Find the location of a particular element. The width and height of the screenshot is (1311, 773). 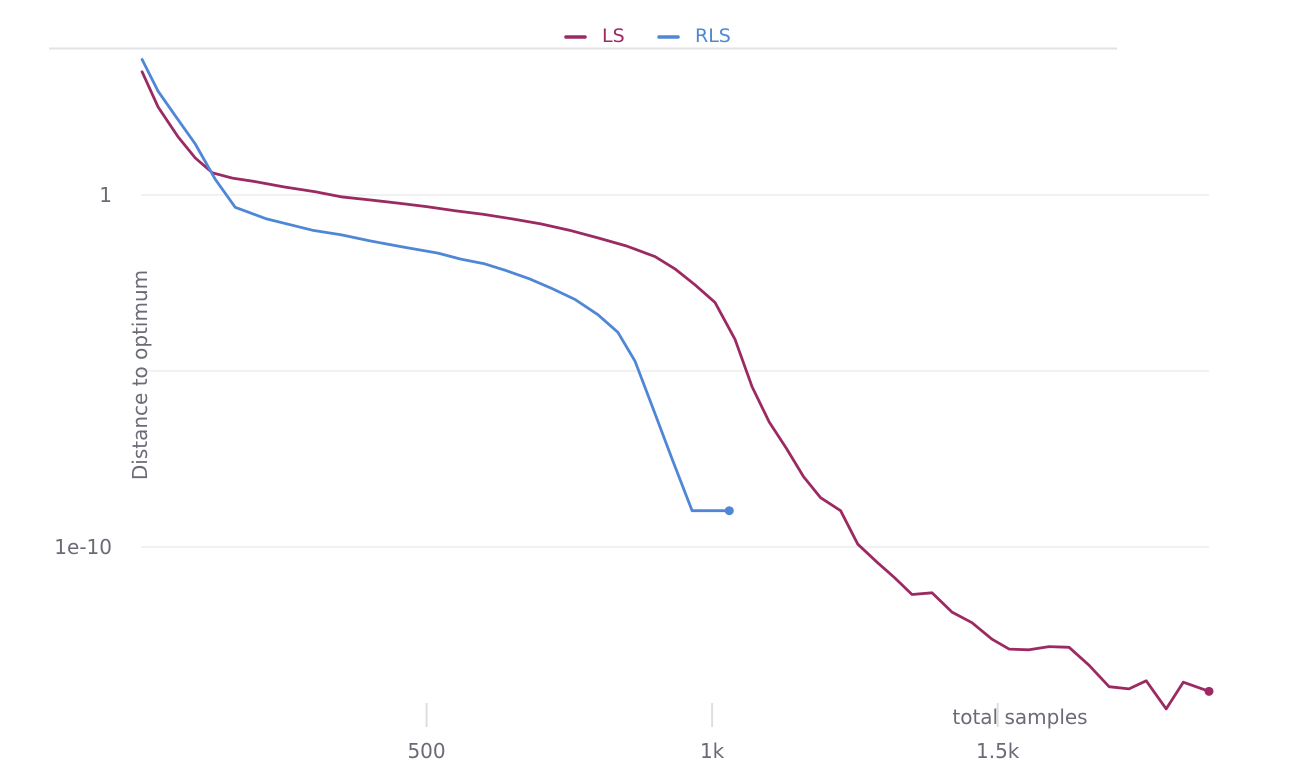

x-tick-label: 1.5k is located at coordinates (998, 751).